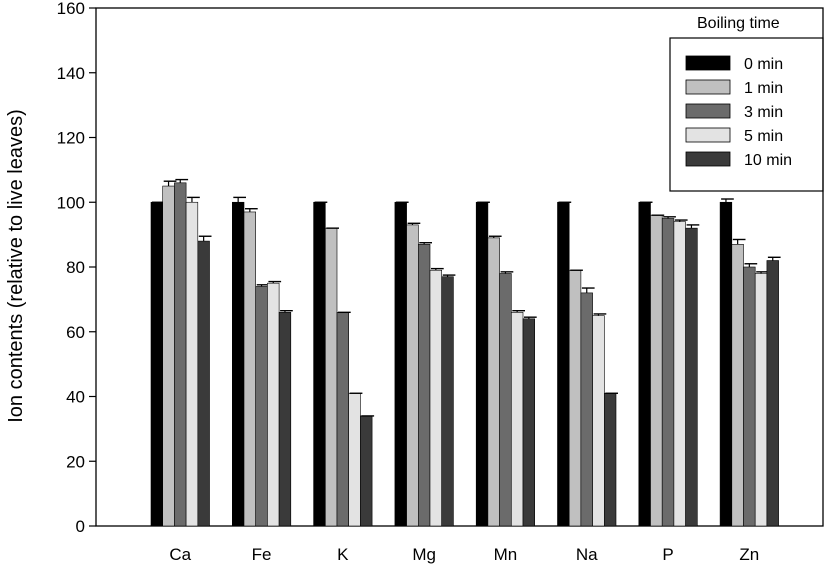  I want to click on bar-zn-1min, so click(737, 385).